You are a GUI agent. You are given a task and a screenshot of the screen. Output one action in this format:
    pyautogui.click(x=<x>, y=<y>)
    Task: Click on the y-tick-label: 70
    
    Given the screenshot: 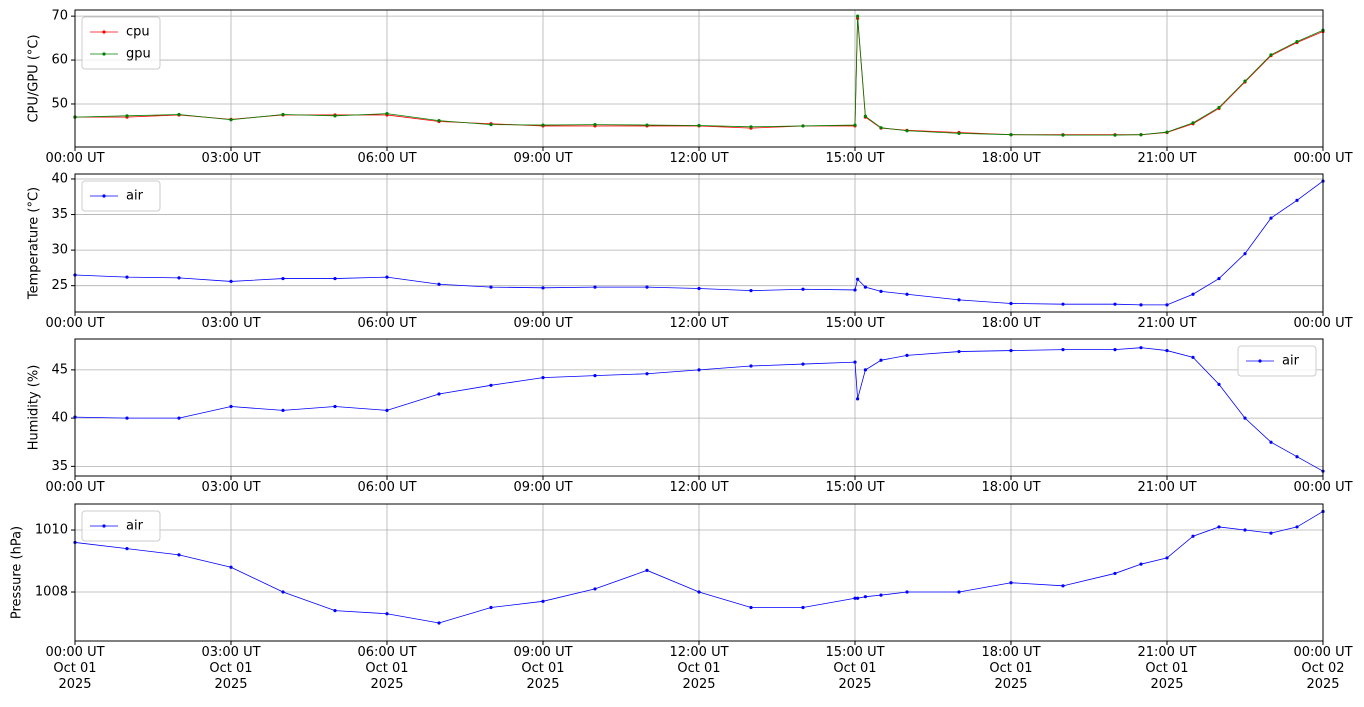 What is the action you would take?
    pyautogui.click(x=59, y=16)
    